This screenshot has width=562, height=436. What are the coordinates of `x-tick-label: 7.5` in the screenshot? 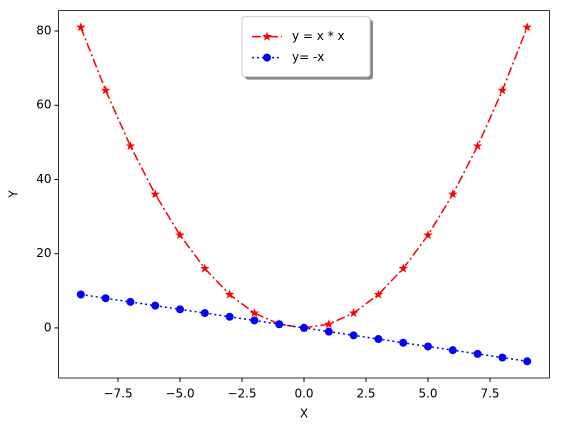 It's located at (489, 394).